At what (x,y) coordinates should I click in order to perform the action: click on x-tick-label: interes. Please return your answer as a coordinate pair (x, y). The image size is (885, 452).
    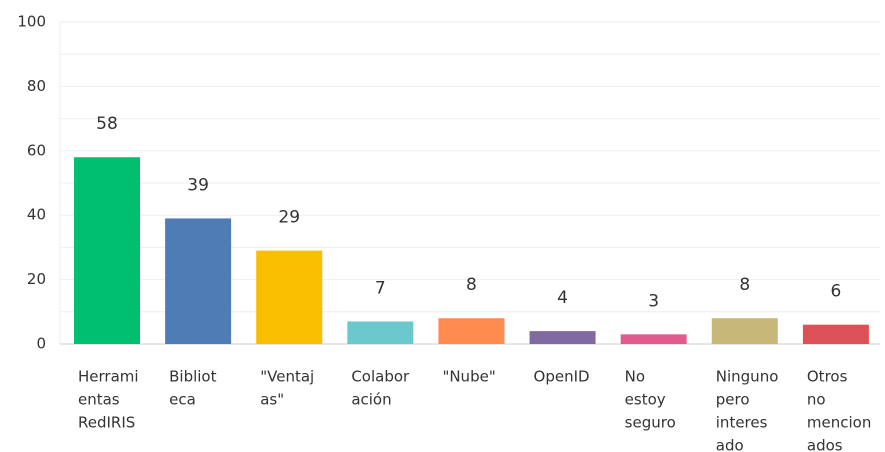
    Looking at the image, I should click on (742, 423).